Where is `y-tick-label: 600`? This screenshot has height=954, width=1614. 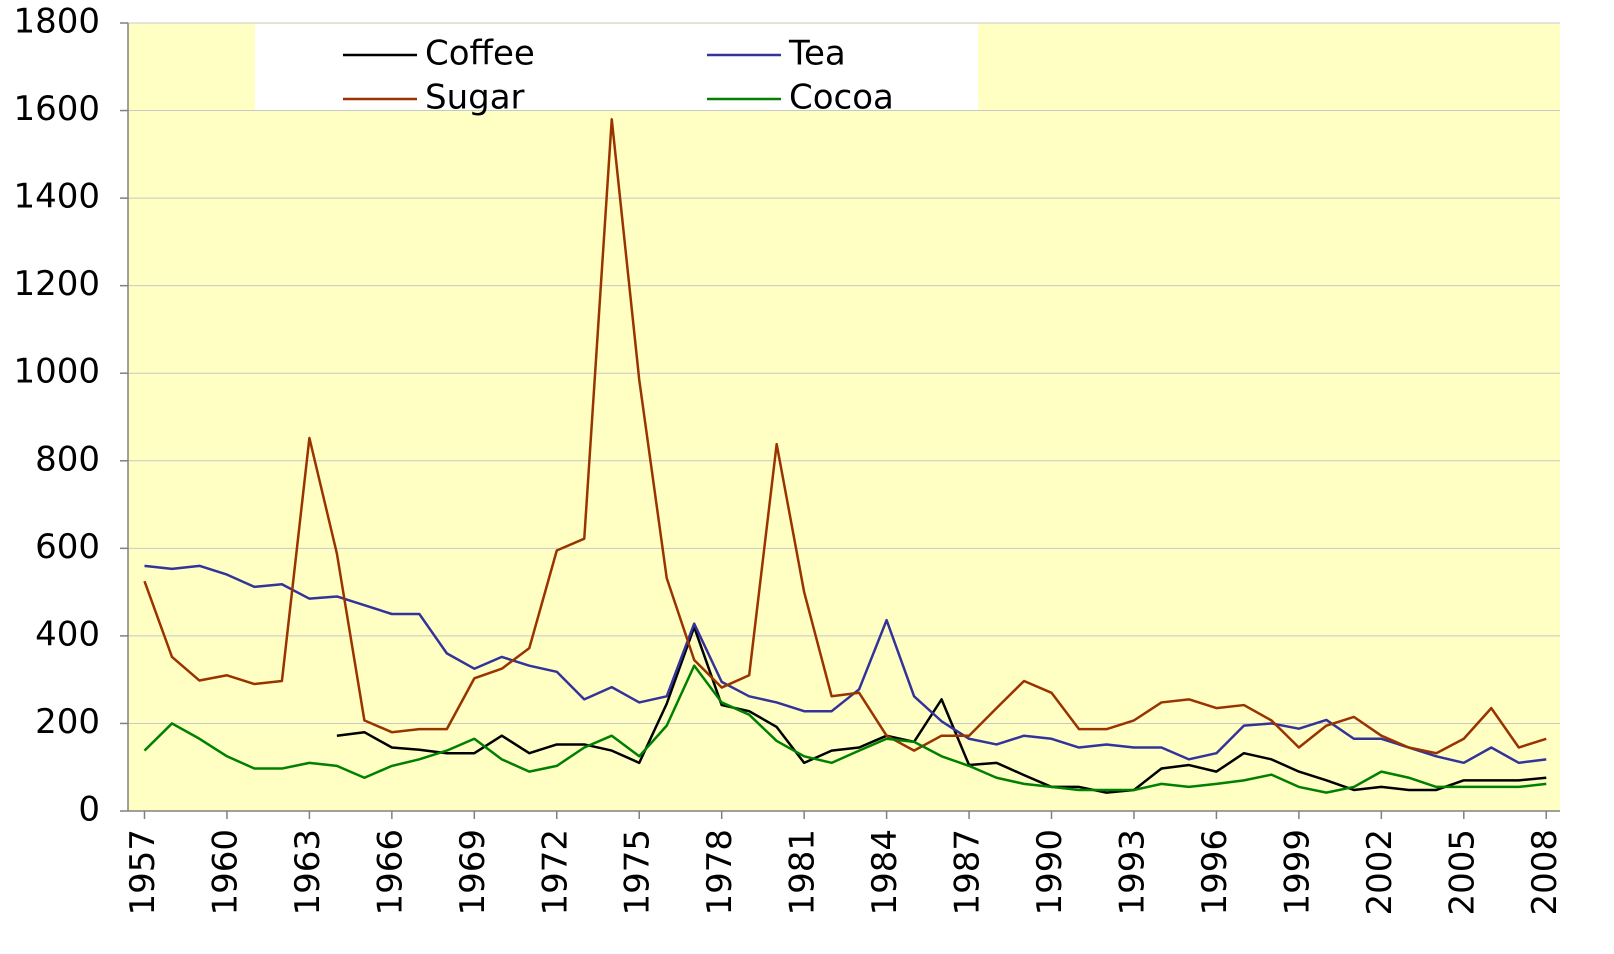
y-tick-label: 600 is located at coordinates (67, 547).